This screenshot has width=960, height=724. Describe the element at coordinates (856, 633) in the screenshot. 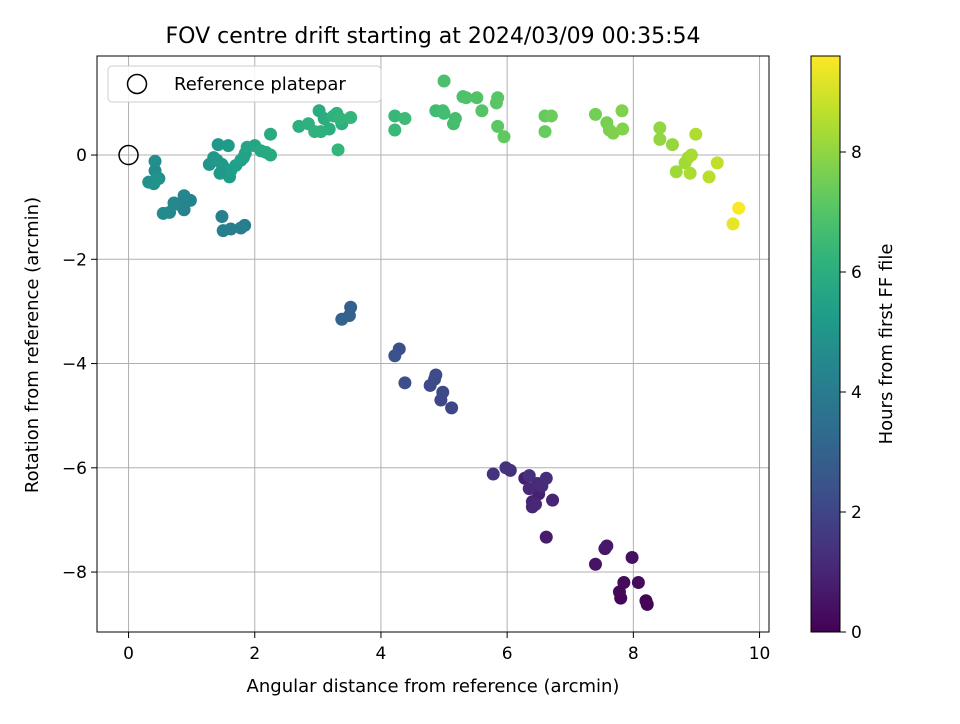

I see `colorbar-tick-label: 0` at that location.